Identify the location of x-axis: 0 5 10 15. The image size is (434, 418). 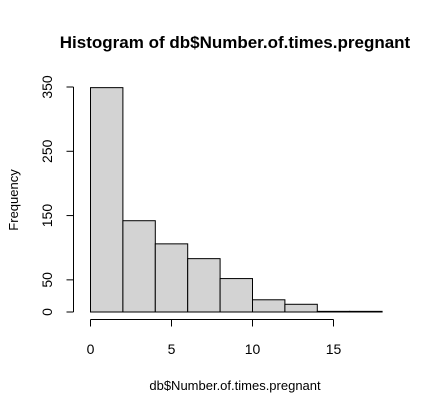
(214, 338).